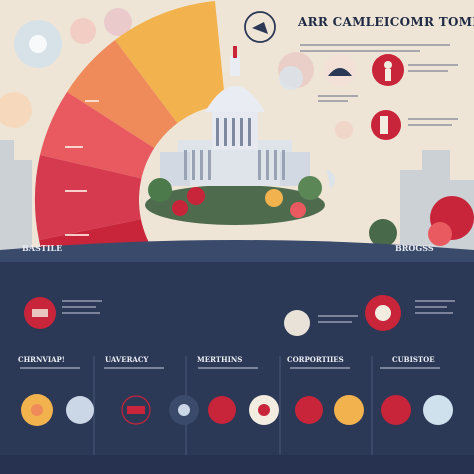 This screenshot has height=474, width=474. Describe the element at coordinates (315, 359) in the screenshot. I see `section-label-4: CORPORTIIES` at that location.